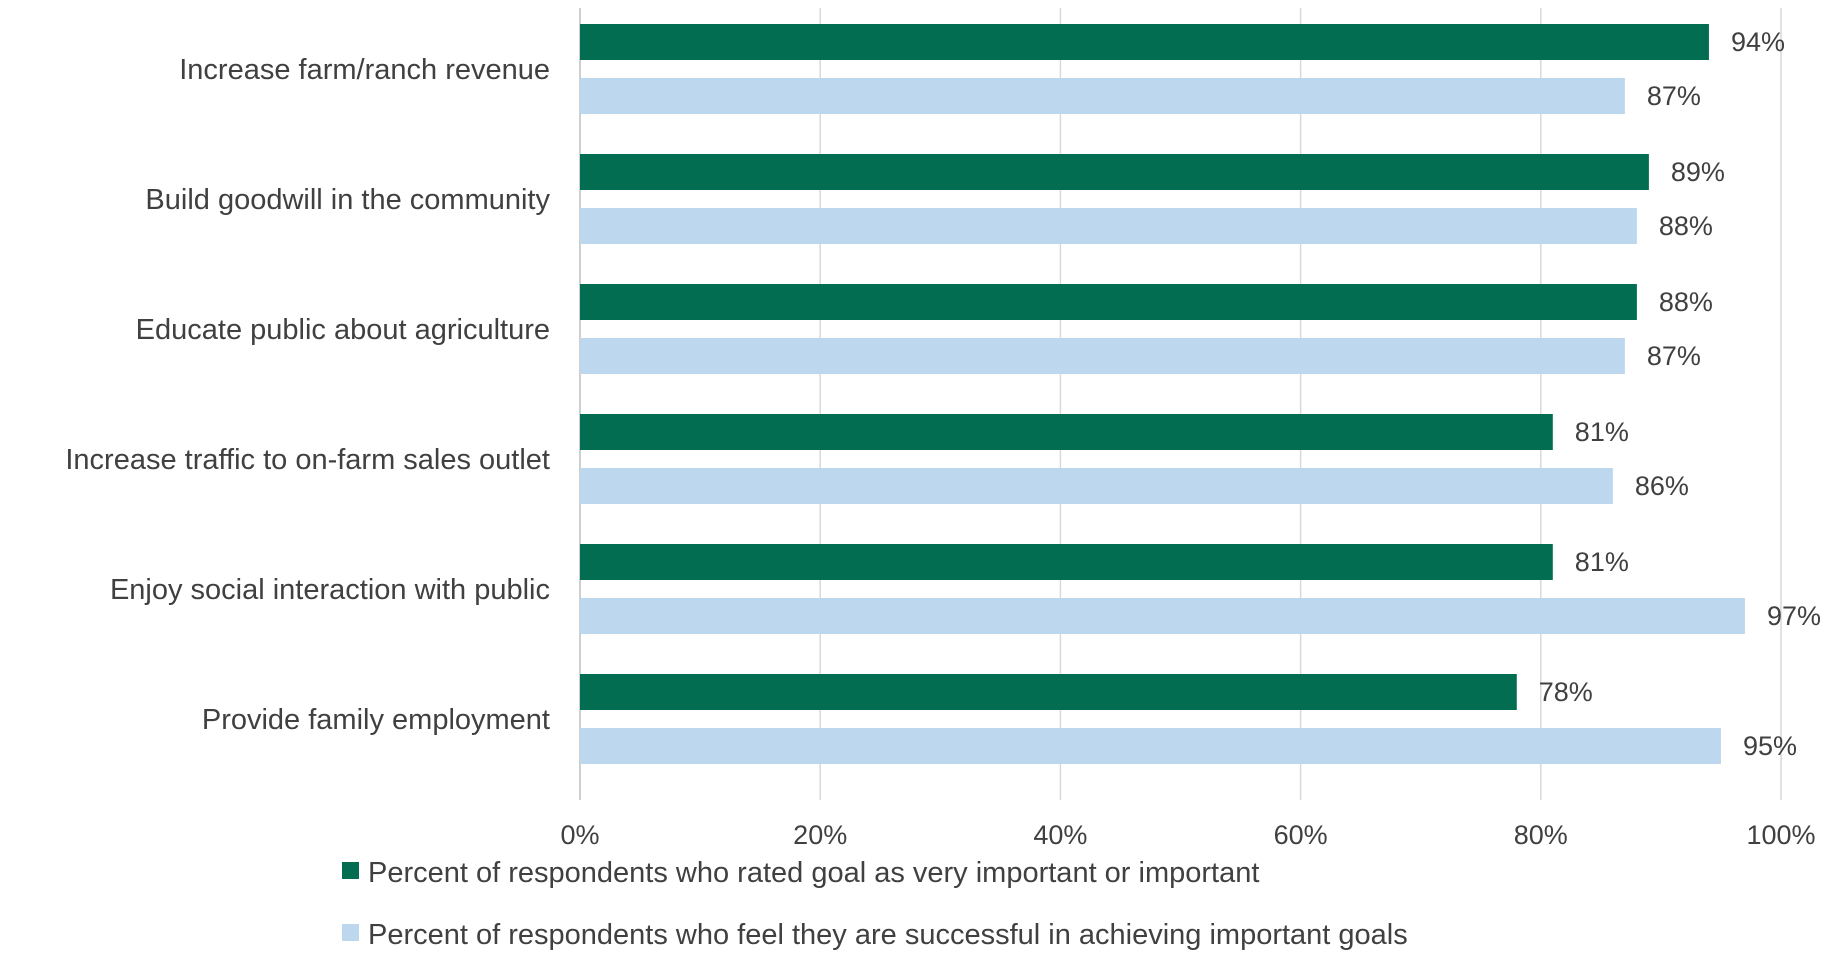  I want to click on data-label-series1-6: 78%, so click(1566, 692).